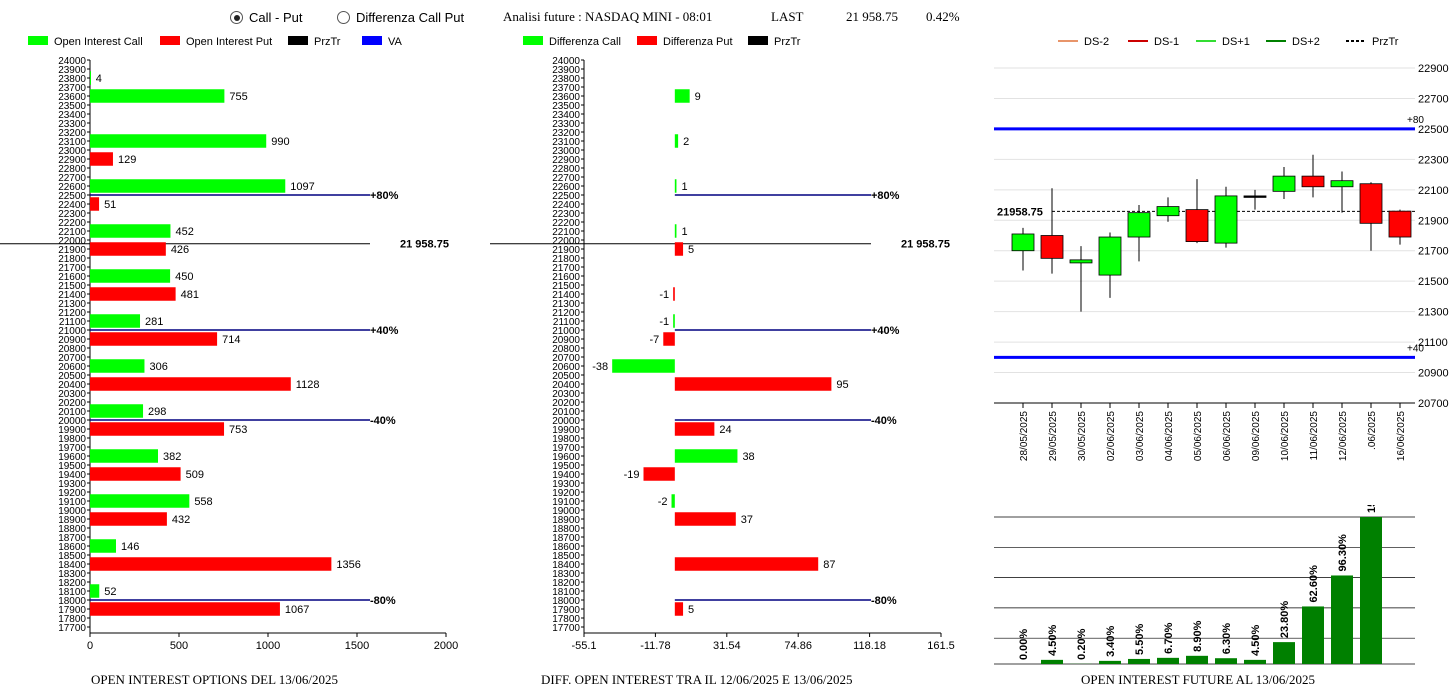 The image size is (1453, 693). What do you see at coordinates (110, 205) in the screenshot?
I see `bar-label: 51` at bounding box center [110, 205].